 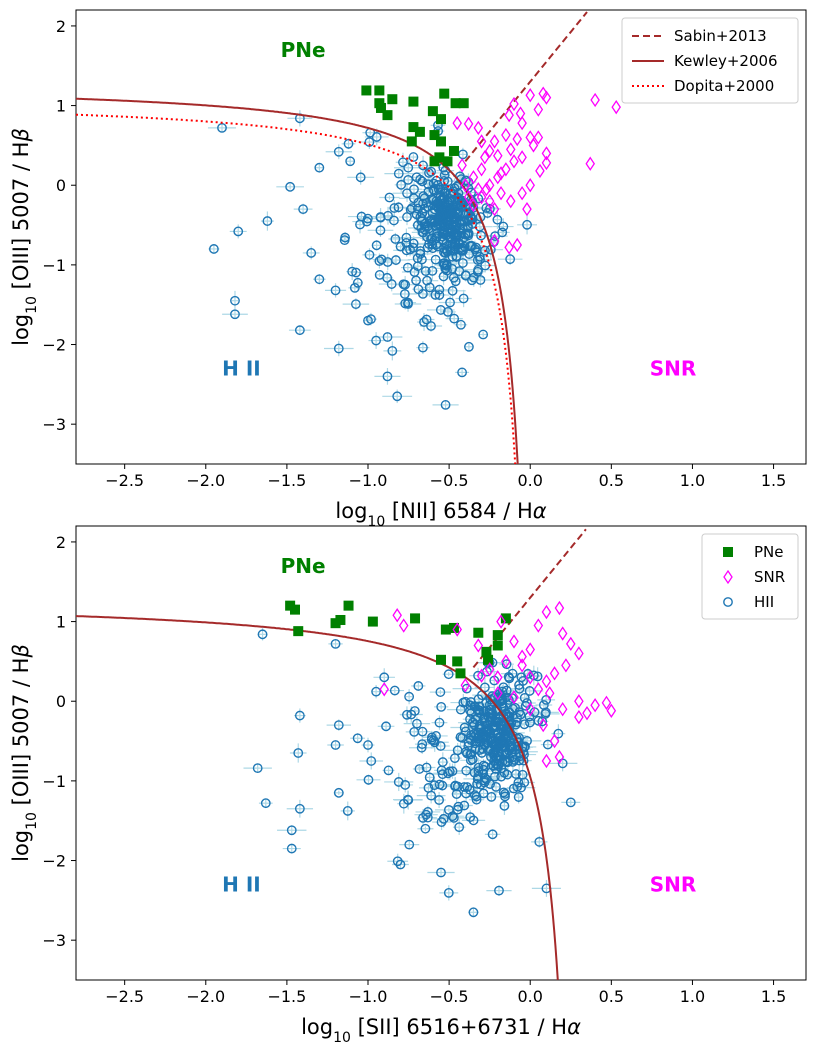 I want to click on x-tick-label: 0.0, so click(x=529, y=996).